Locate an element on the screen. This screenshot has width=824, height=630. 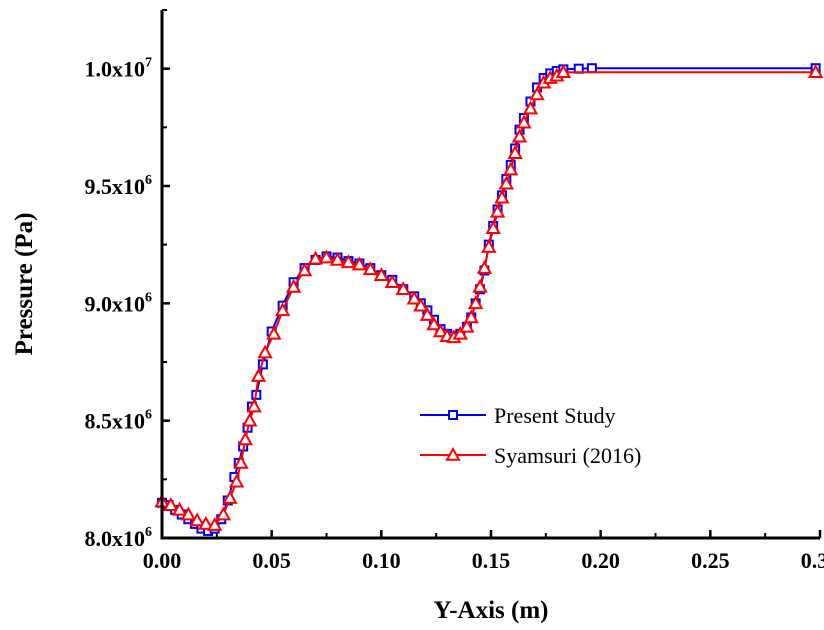
legend-label: Syamsuri (2016) is located at coordinates (567, 455).